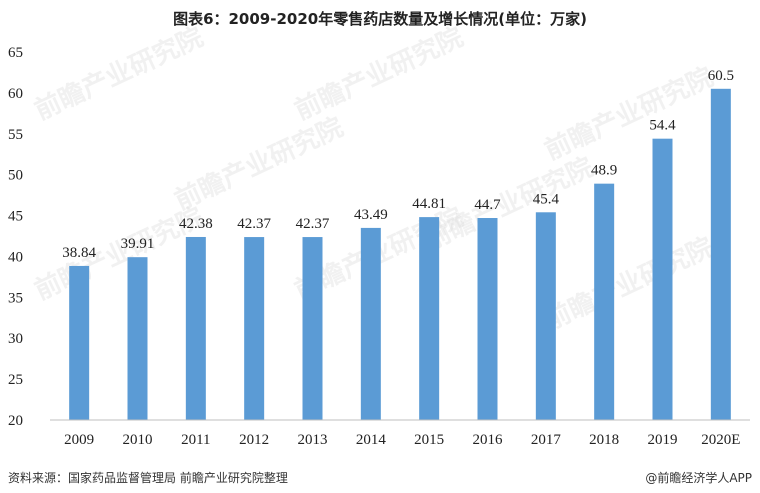  I want to click on bar-value-label: 38.84, so click(79, 253).